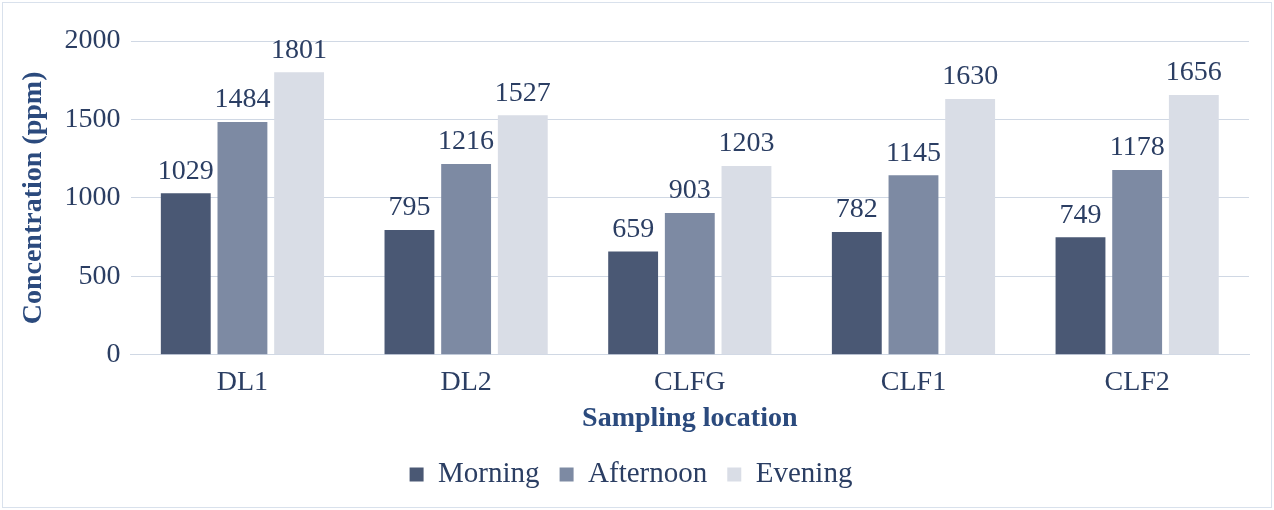  I want to click on y-tick-label: 1000, so click(92, 196).